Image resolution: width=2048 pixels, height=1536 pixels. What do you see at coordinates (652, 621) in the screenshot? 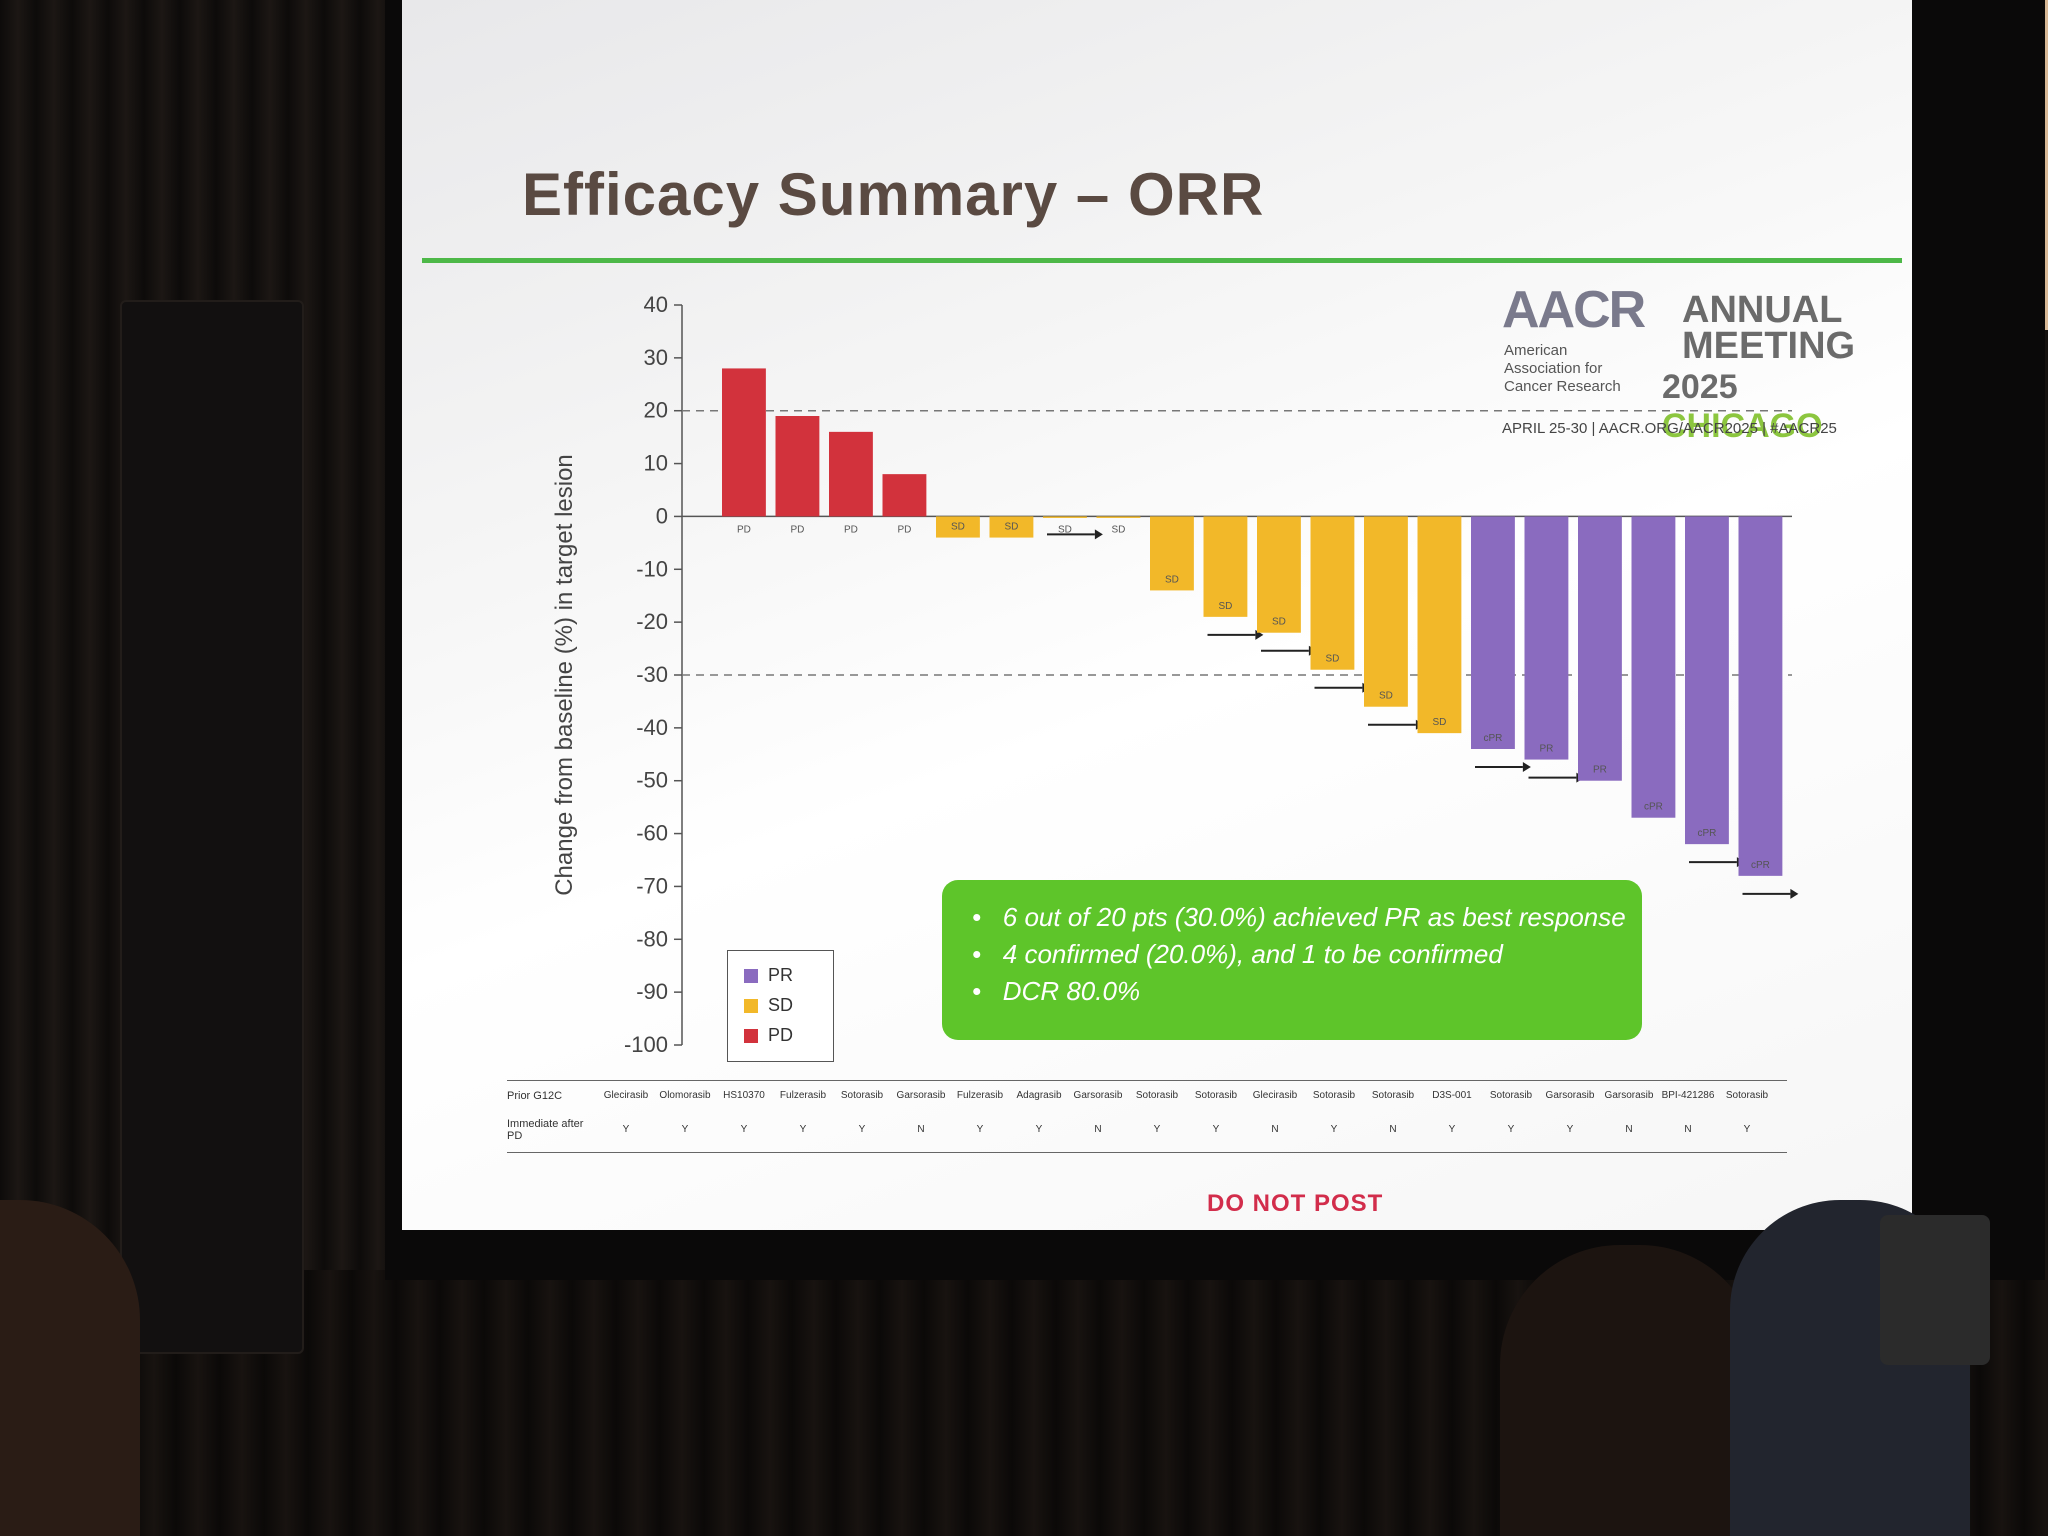
I see `y-tick-label: -20` at bounding box center [652, 621].